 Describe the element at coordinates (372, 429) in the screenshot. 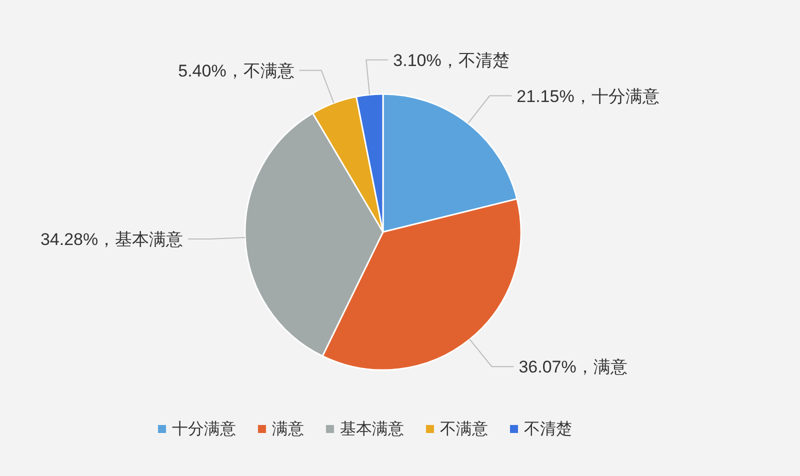

I see `legend-label: 基本满意` at that location.